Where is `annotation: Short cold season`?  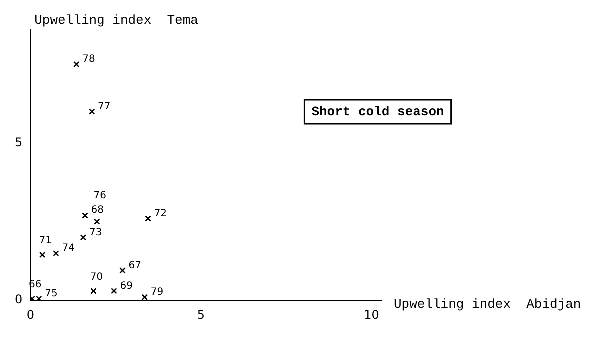
annotation: Short cold season is located at coordinates (378, 112).